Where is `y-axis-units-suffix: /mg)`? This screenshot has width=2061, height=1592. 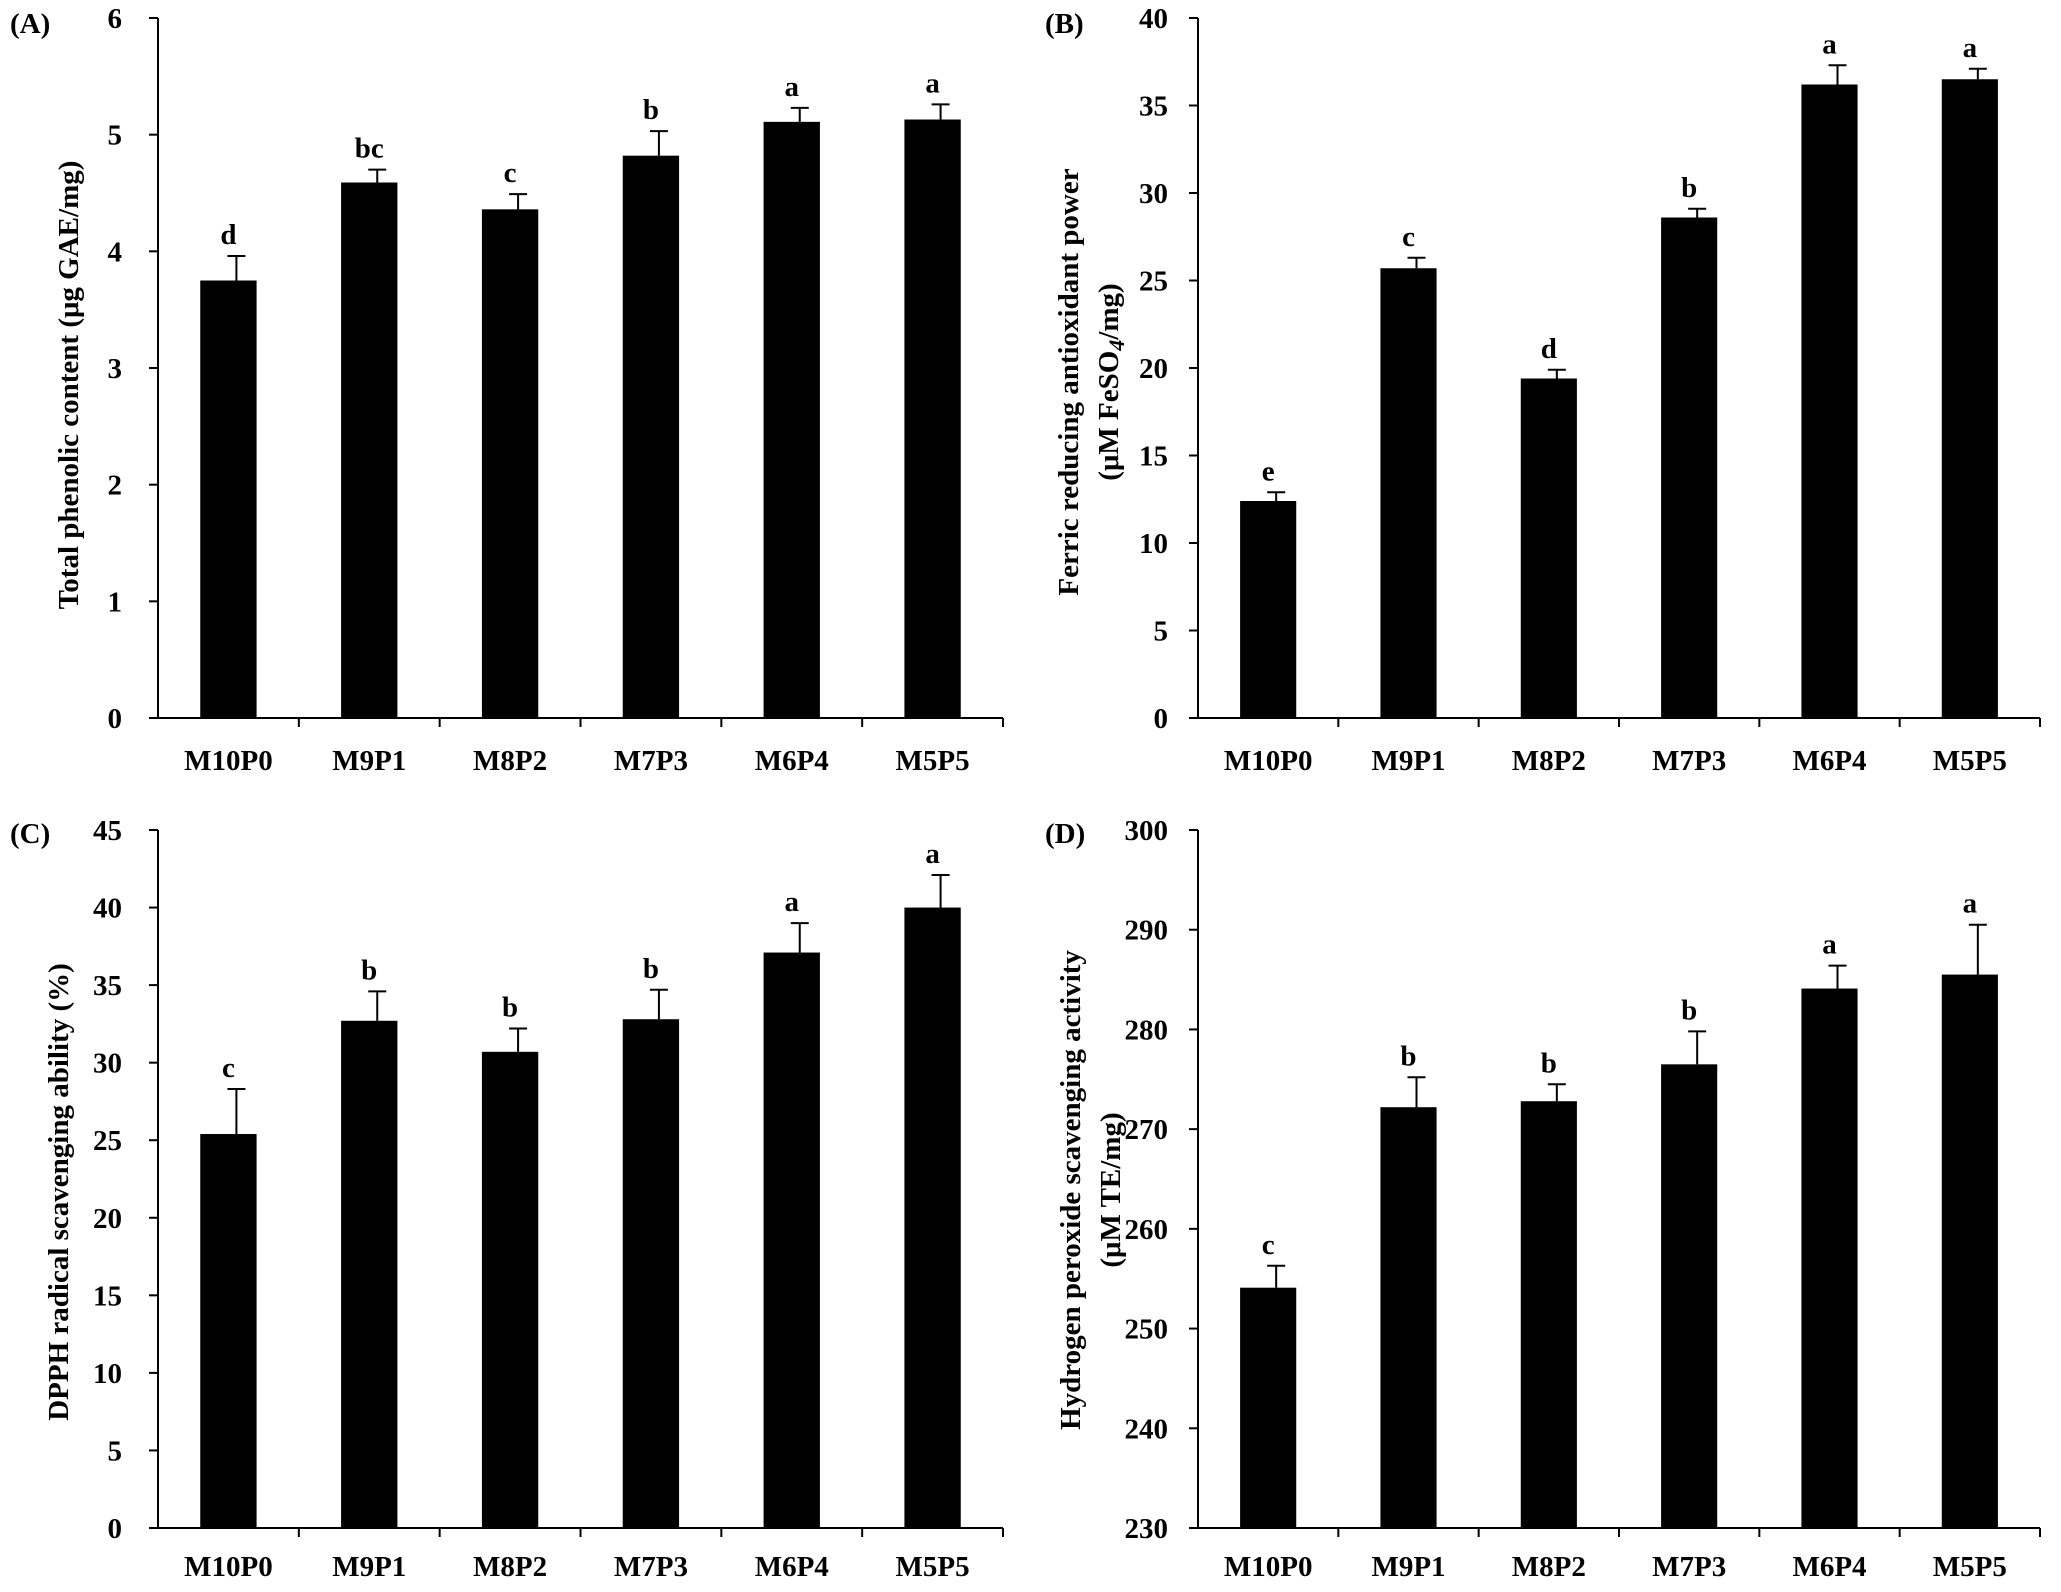 y-axis-units-suffix: /mg) is located at coordinates (1109, 311).